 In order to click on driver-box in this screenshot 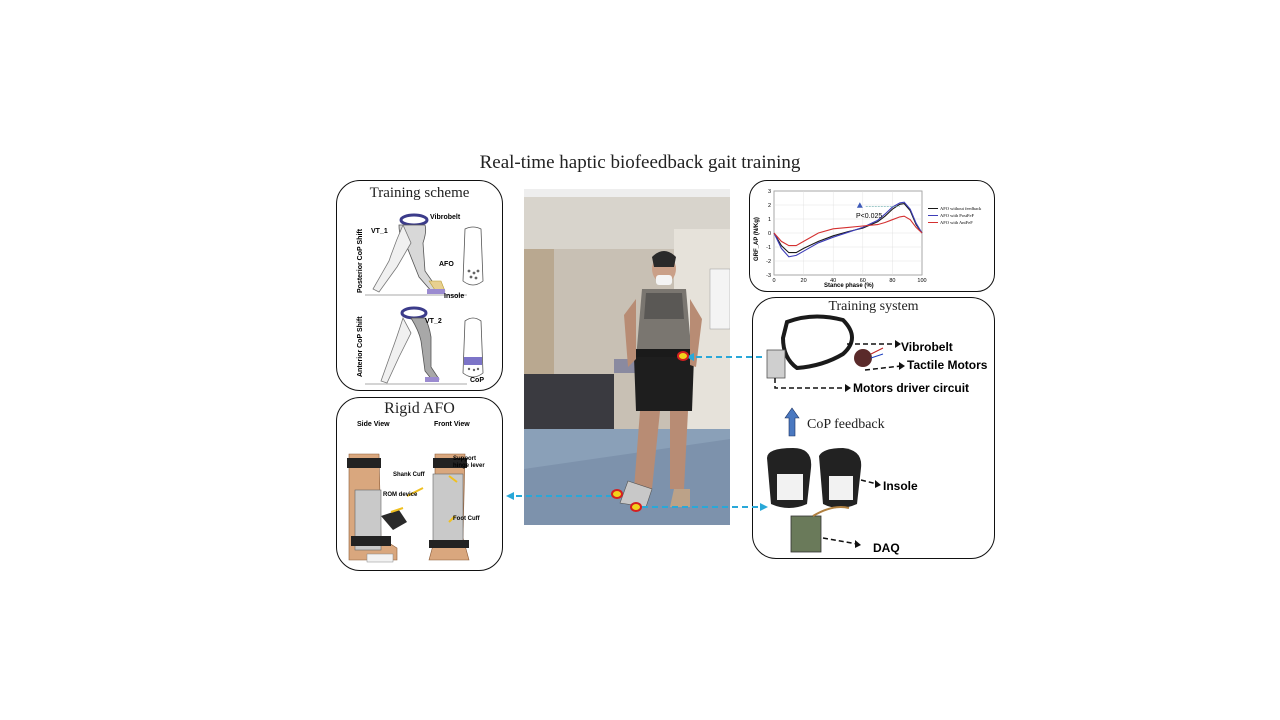, I will do `click(776, 364)`.